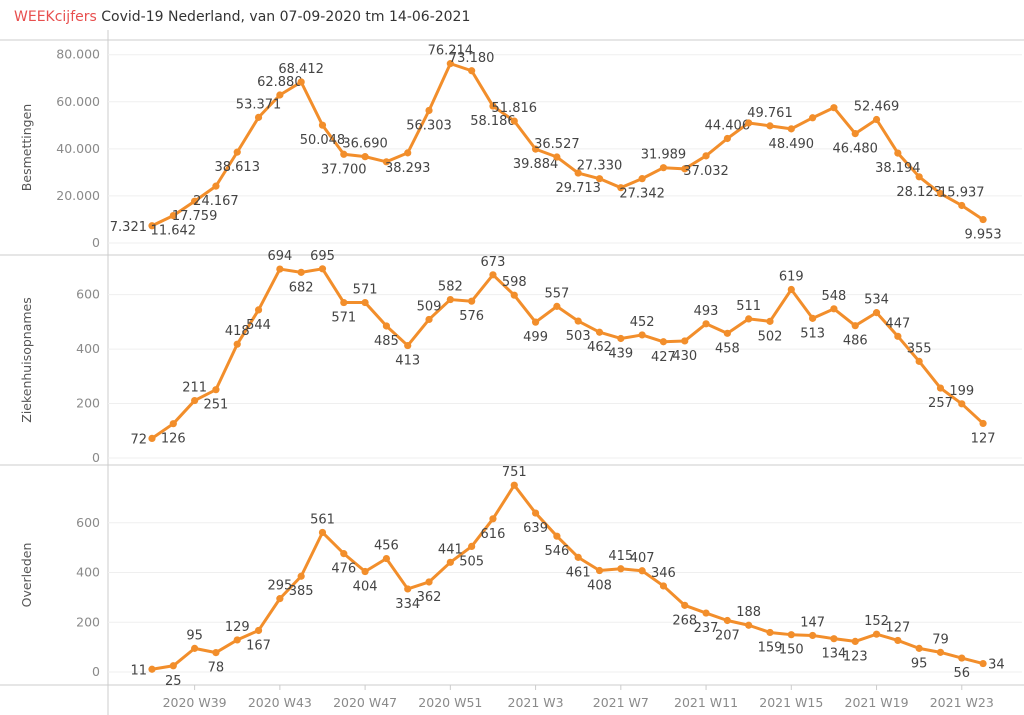  I want to click on data-label: 513, so click(812, 333).